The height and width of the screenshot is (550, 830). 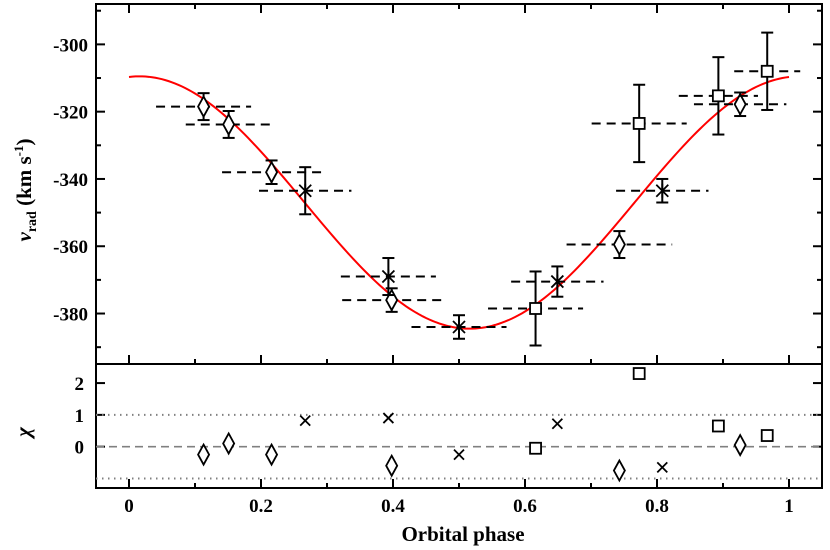 What do you see at coordinates (80, 416) in the screenshot?
I see `y-tick-label-bottom: 1` at bounding box center [80, 416].